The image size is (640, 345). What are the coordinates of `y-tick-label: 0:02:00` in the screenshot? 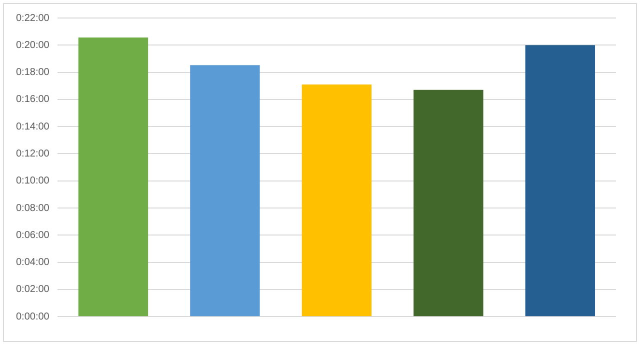 It's located at (33, 290).